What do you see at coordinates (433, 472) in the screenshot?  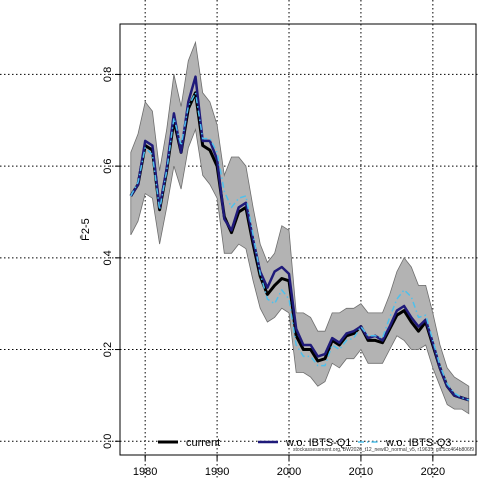 I see `x-tick-label-2020: 2020` at bounding box center [433, 472].